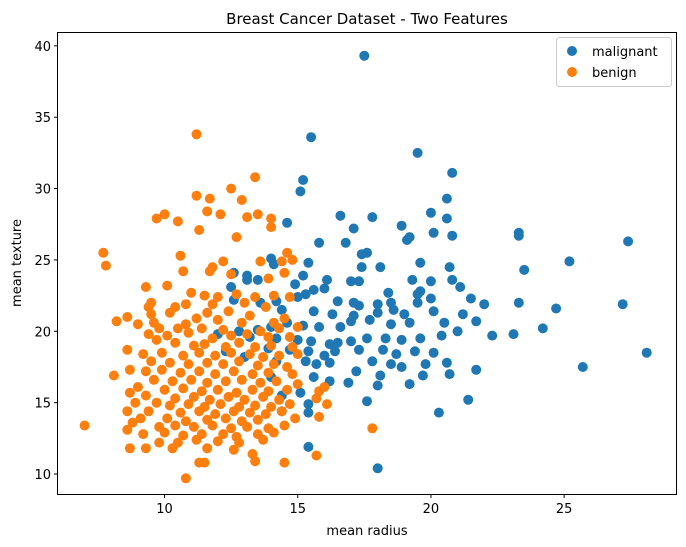 The height and width of the screenshot is (547, 686). Describe the element at coordinates (42, 475) in the screenshot. I see `y-tick-label: 10` at that location.